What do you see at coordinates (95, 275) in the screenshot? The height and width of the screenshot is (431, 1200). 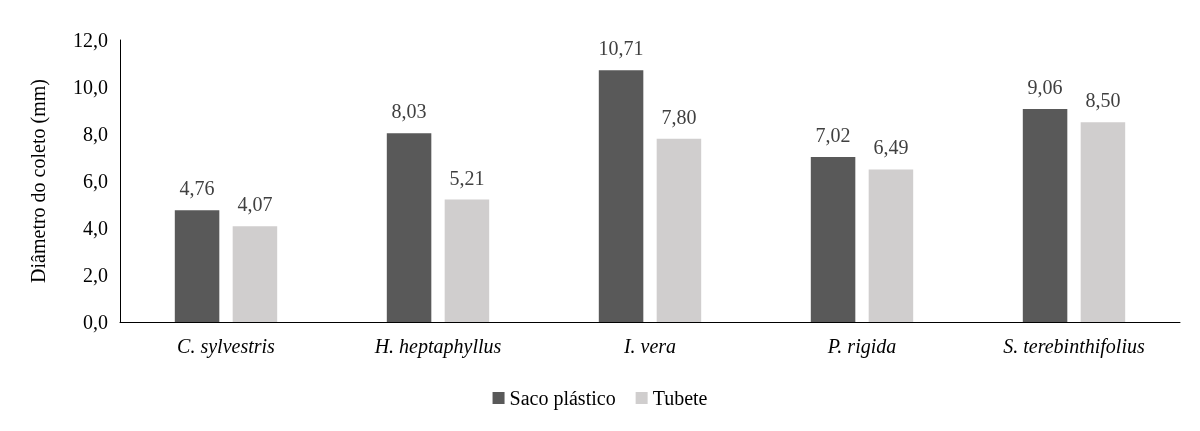 I see `y-tick-label: 2,0` at bounding box center [95, 275].